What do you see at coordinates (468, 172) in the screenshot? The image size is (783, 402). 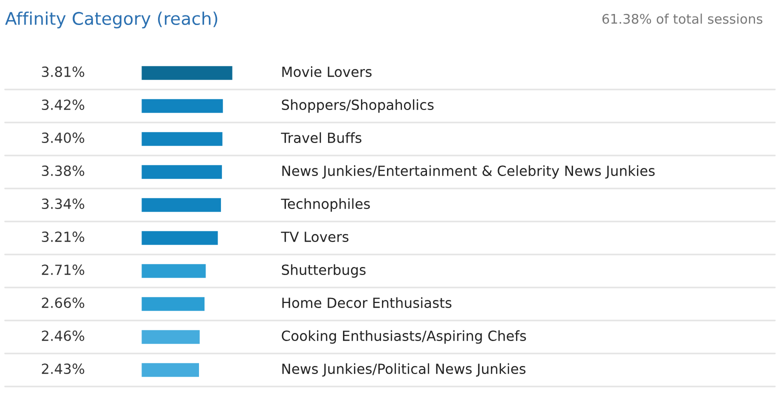 I see `y-tick-label: News Junkies/Entertainment & Celebrity News Junkies` at bounding box center [468, 172].